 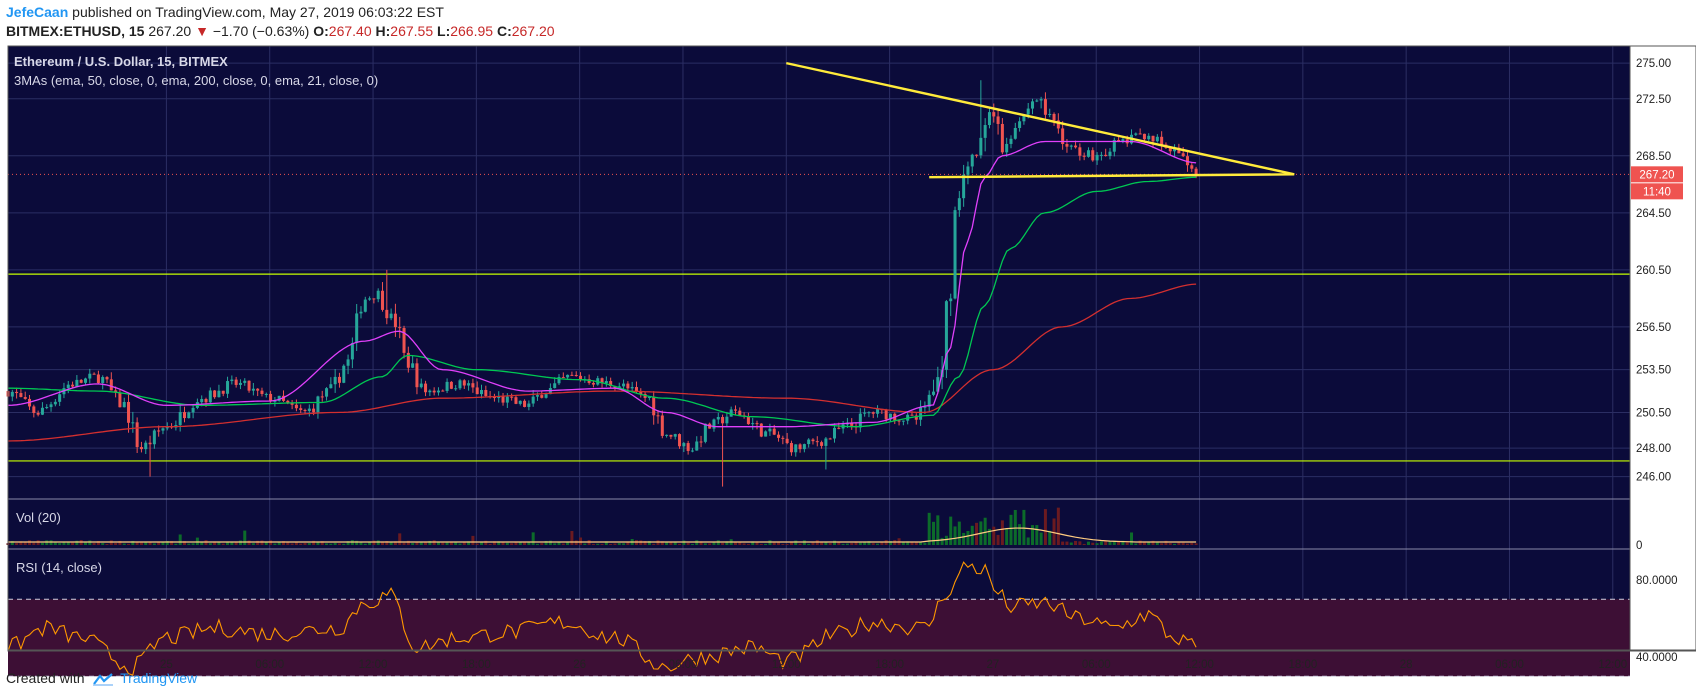 I want to click on rsi-curve, so click(x=602, y=618).